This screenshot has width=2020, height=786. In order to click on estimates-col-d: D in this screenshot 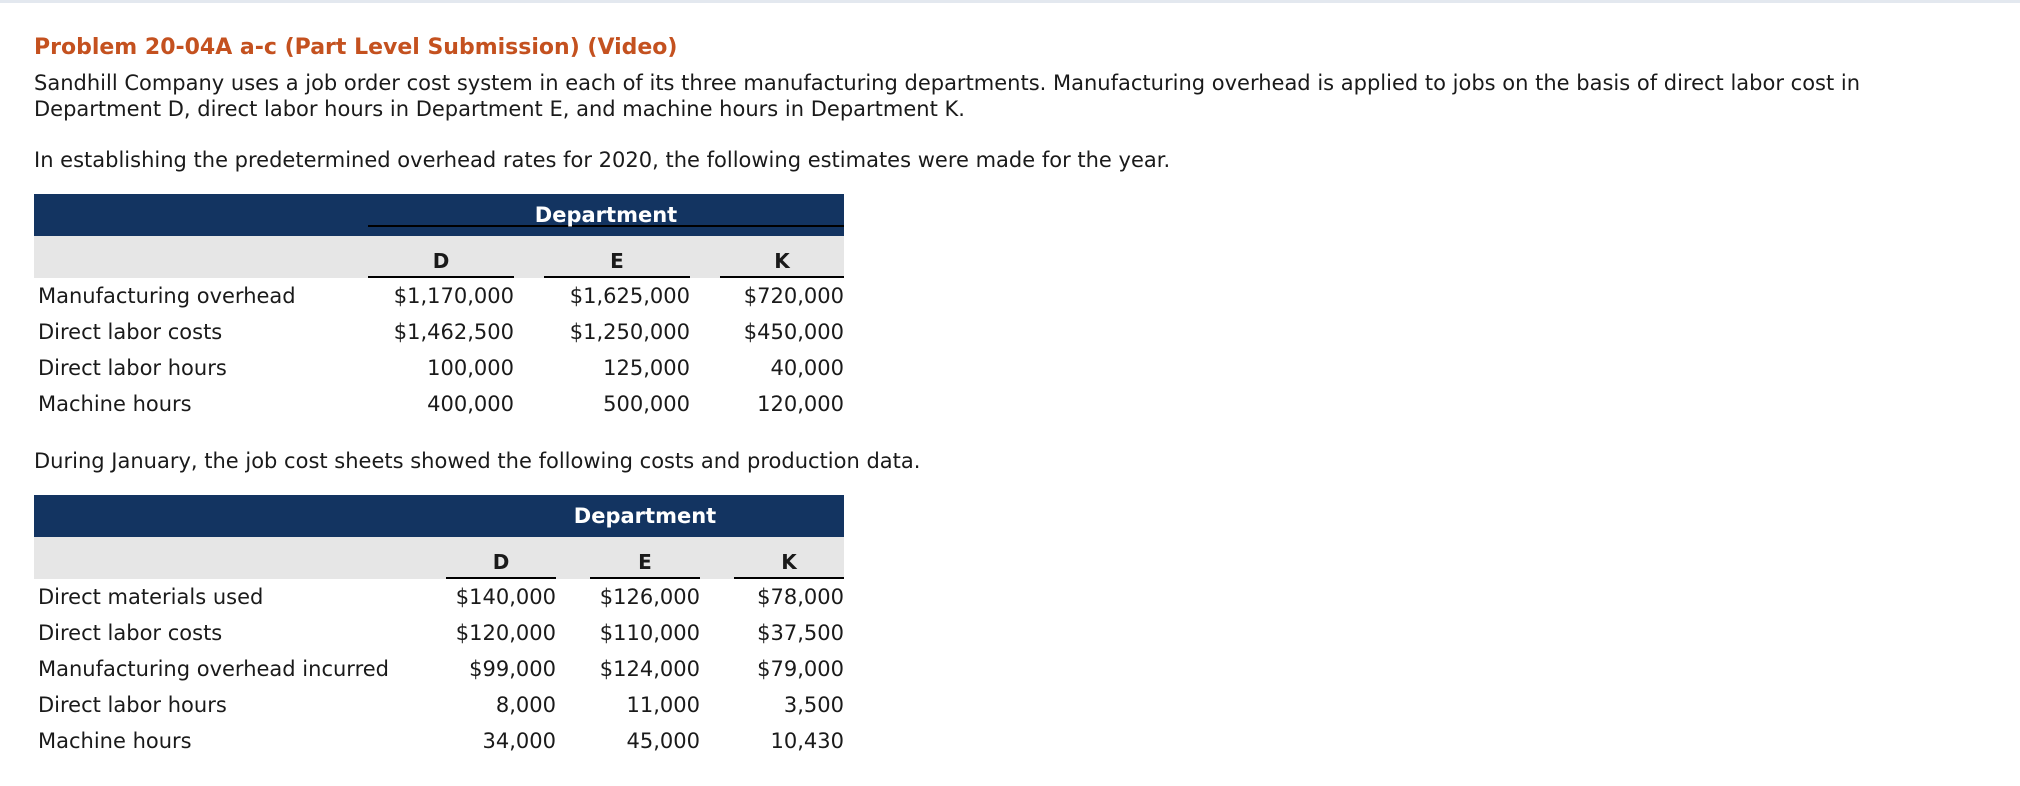, I will do `click(441, 257)`.